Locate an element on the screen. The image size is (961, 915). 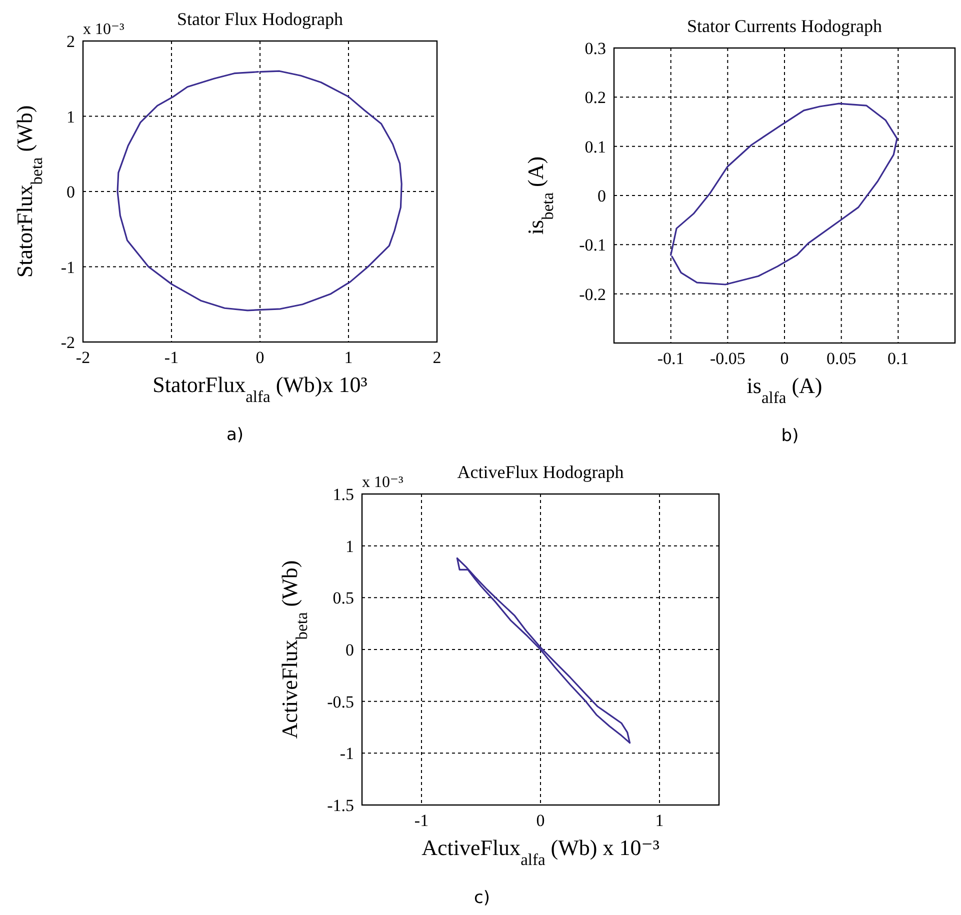
x-tick-label: 2 is located at coordinates (437, 357).